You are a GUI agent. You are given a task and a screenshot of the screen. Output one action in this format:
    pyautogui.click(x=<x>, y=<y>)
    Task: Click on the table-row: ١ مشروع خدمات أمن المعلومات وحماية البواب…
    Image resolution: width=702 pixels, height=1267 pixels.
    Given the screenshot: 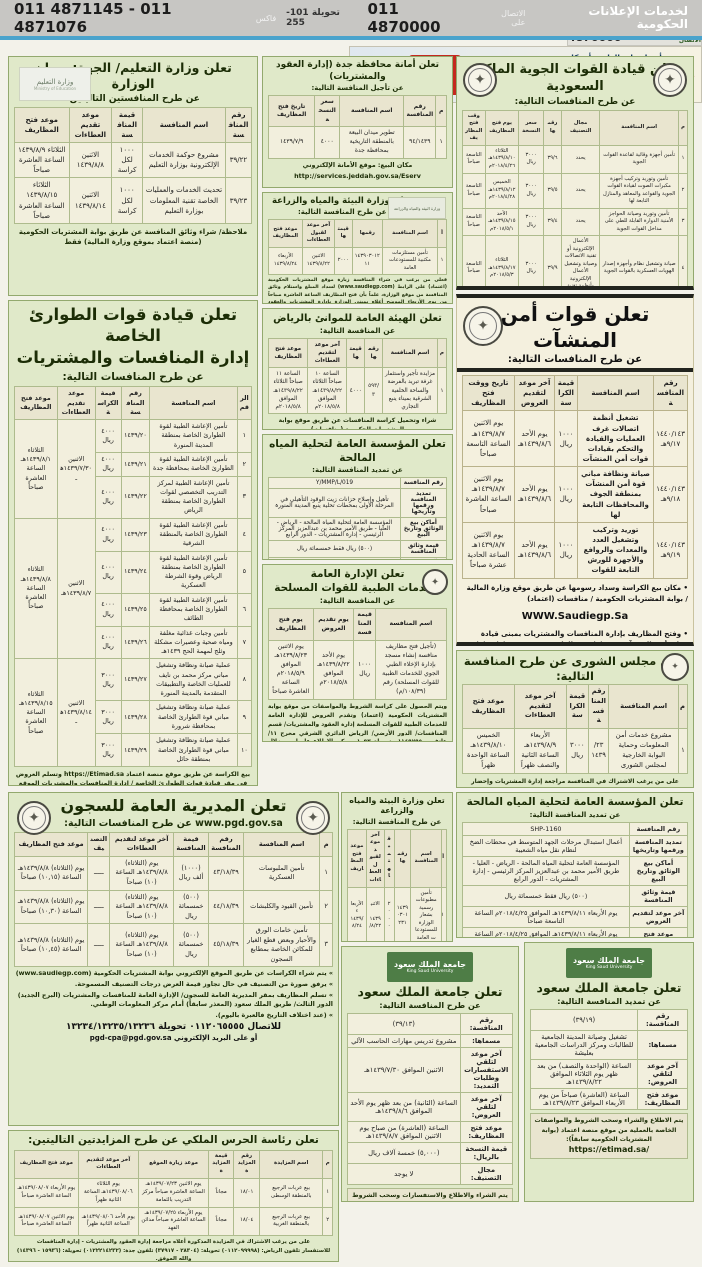 What is the action you would take?
    pyautogui.click(x=575, y=751)
    